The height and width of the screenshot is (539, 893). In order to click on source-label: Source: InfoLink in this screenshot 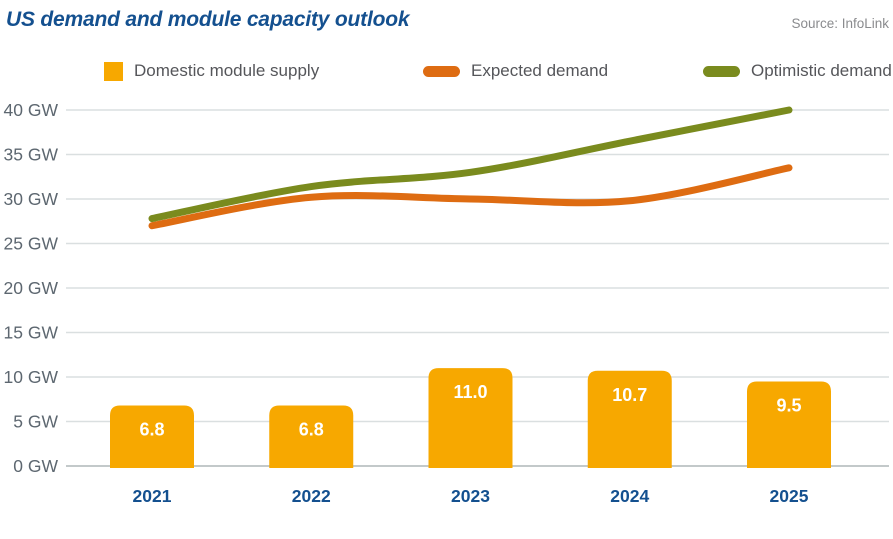, I will do `click(840, 23)`.